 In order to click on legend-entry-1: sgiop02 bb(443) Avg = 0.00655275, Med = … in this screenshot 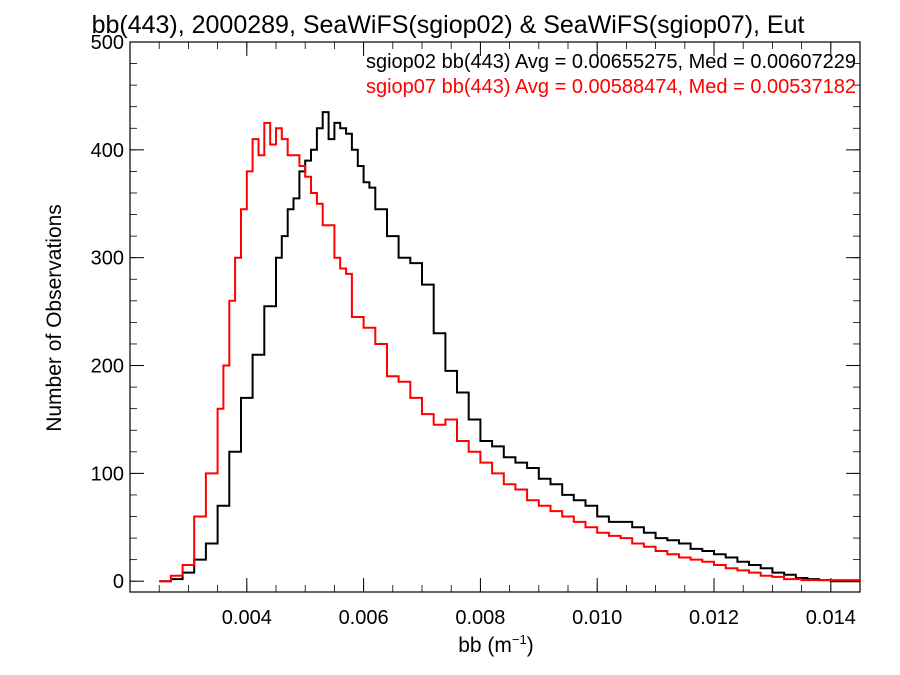, I will do `click(611, 62)`.